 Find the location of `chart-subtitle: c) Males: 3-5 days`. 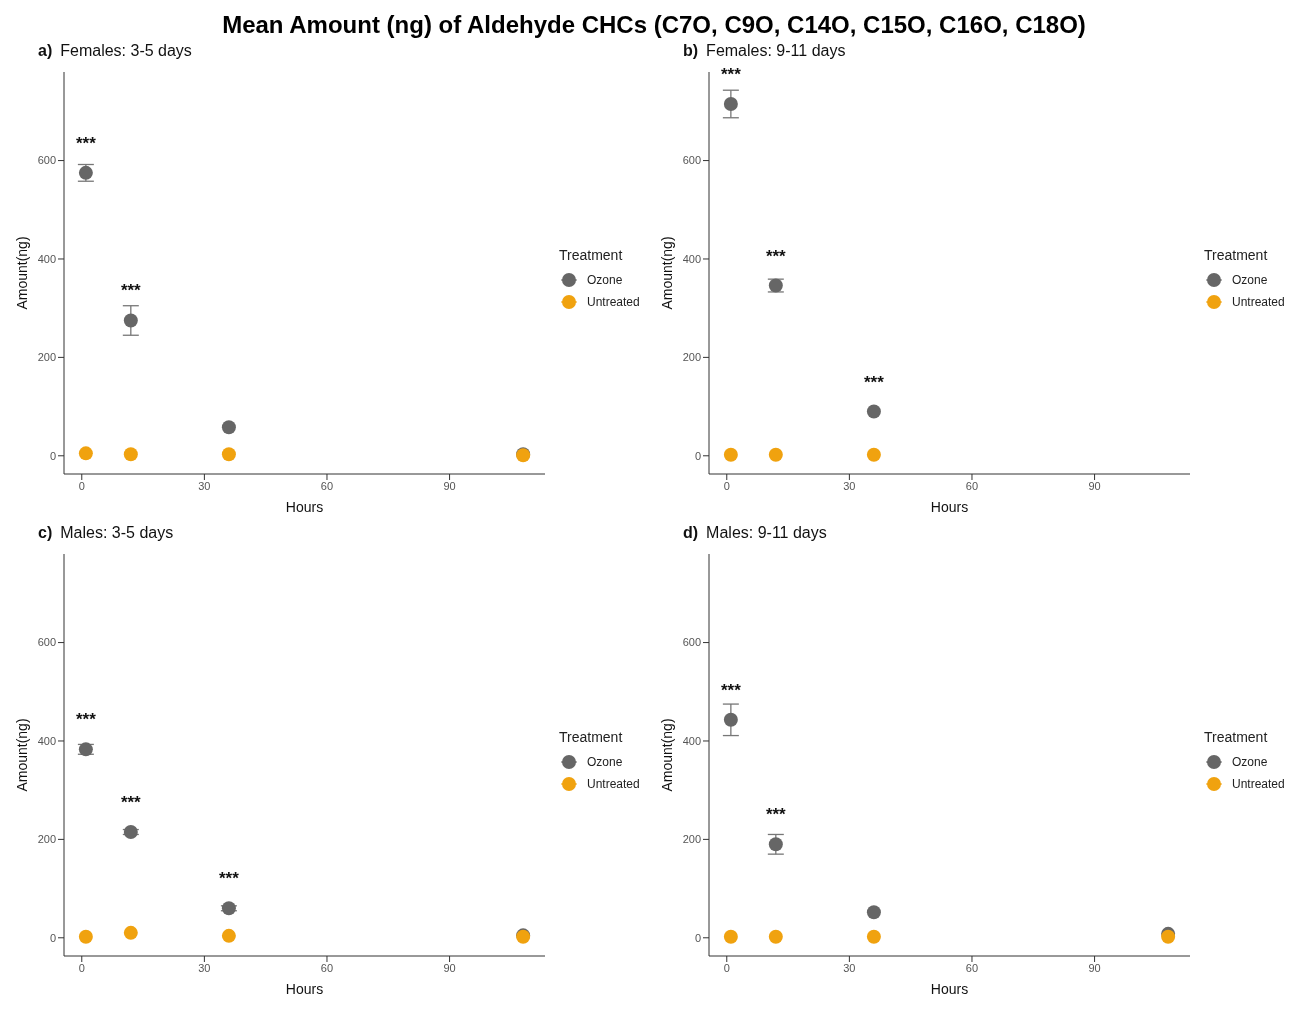

chart-subtitle: c) Males: 3-5 days is located at coordinates (106, 532).